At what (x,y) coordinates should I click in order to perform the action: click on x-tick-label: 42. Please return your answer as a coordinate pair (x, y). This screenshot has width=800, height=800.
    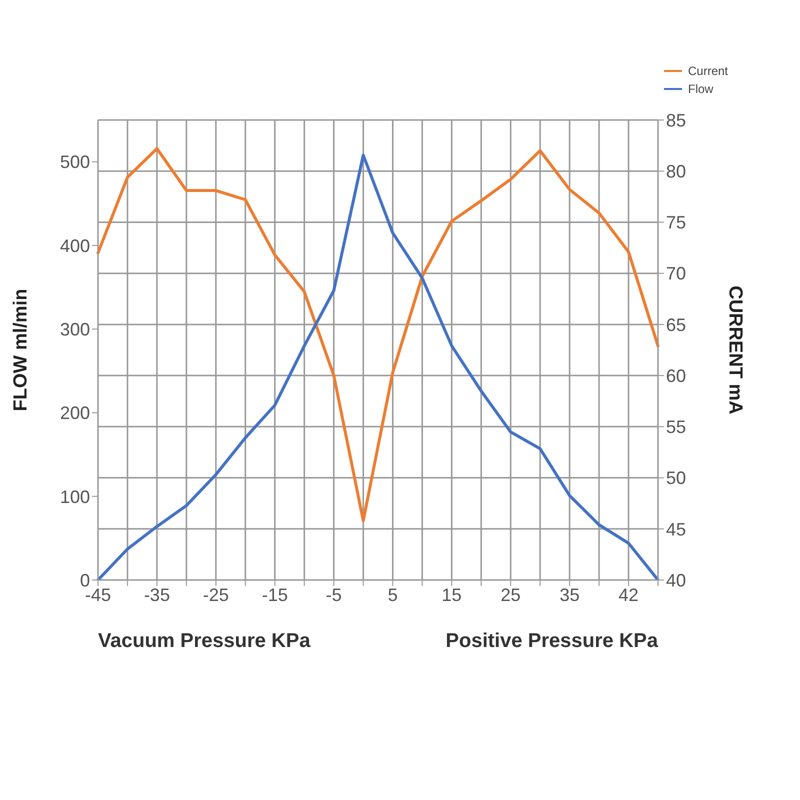
    Looking at the image, I should click on (628, 594).